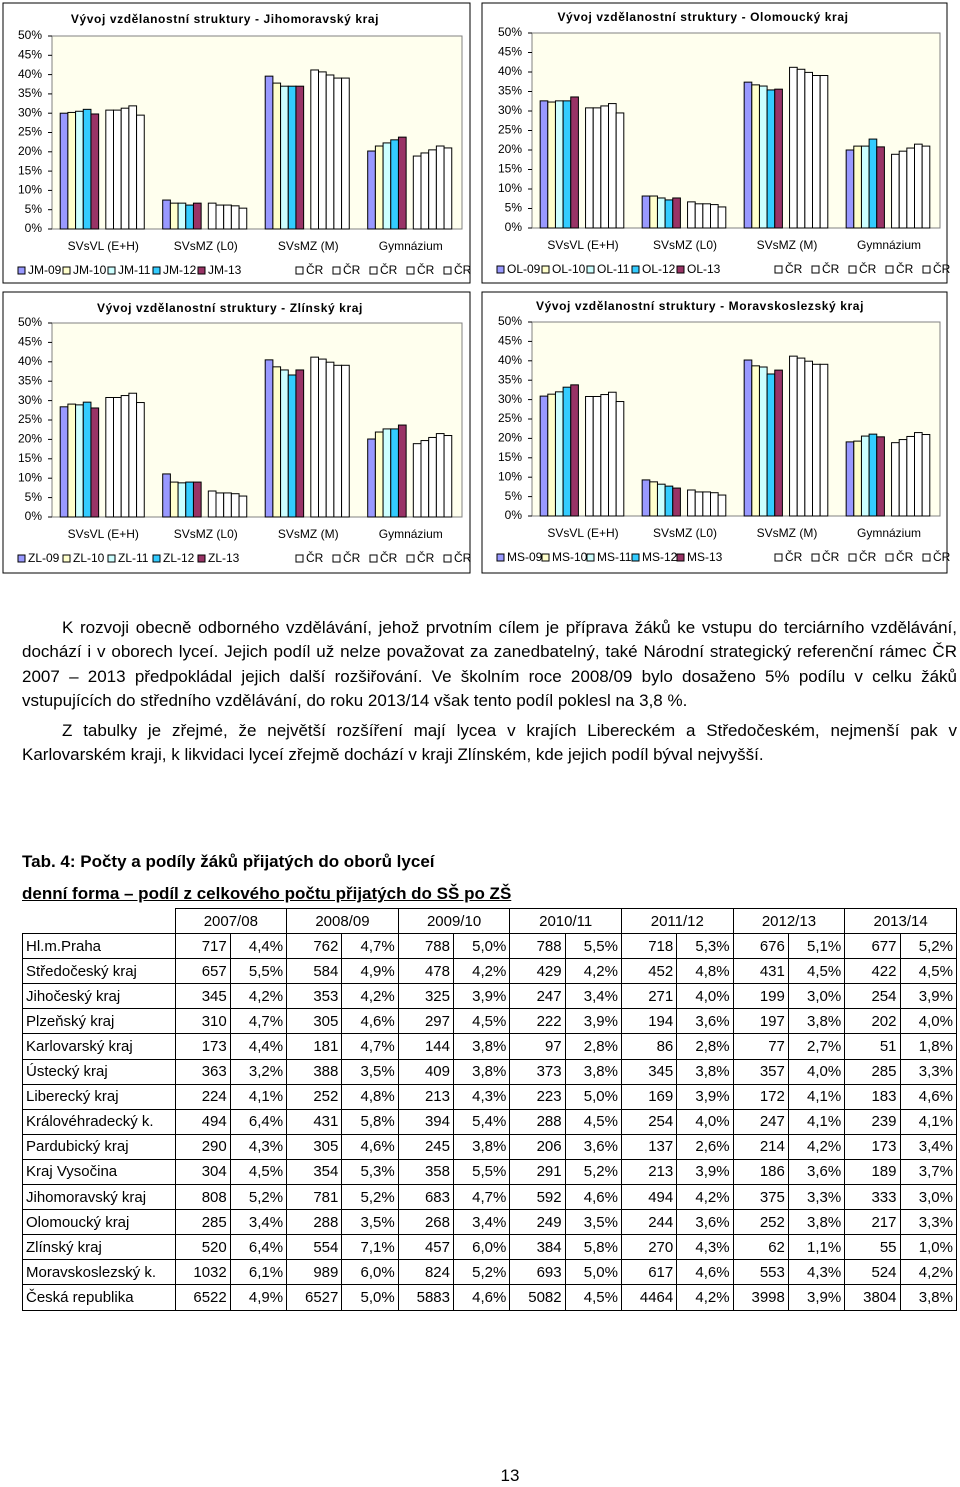 The width and height of the screenshot is (960, 1487). Describe the element at coordinates (314, 1021) in the screenshot. I see `count-cell: 305` at that location.